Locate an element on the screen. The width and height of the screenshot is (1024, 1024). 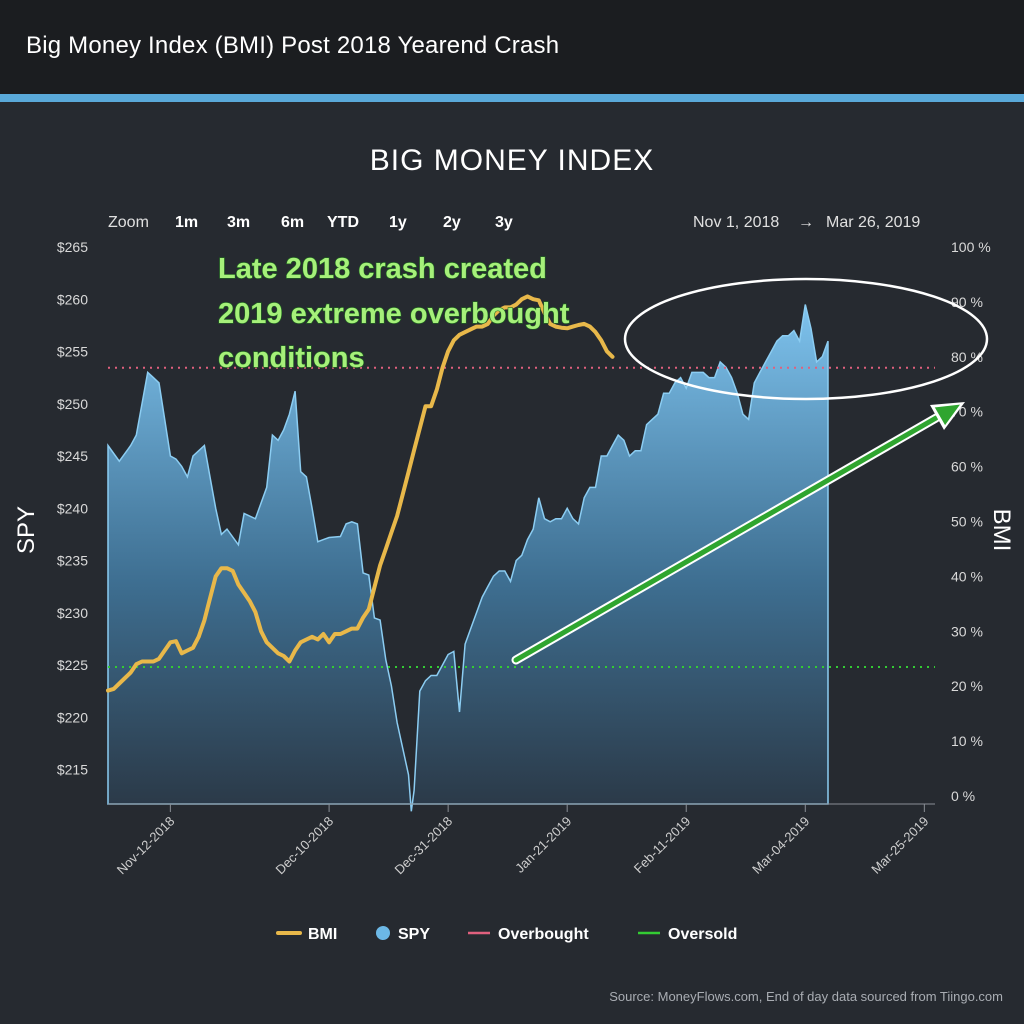
zoom-button-ytd: YTD is located at coordinates (343, 222).